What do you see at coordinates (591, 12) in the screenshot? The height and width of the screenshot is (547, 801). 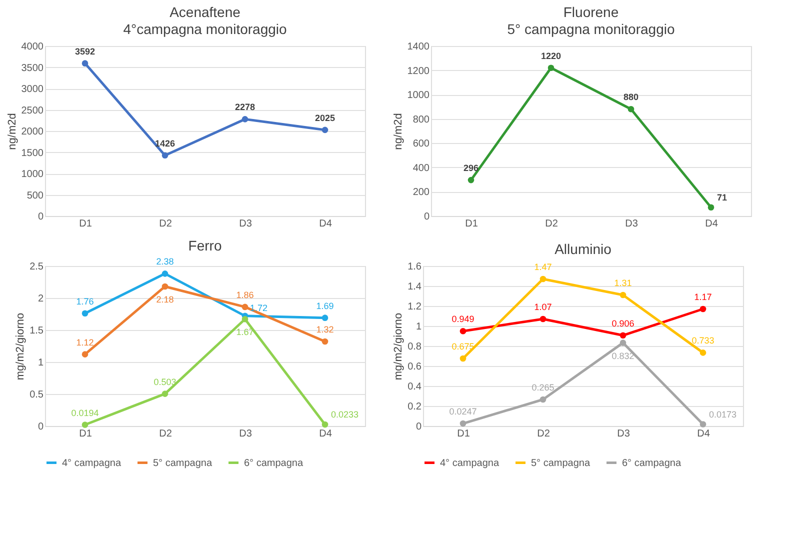 I see `chart-title: Fluorene` at bounding box center [591, 12].